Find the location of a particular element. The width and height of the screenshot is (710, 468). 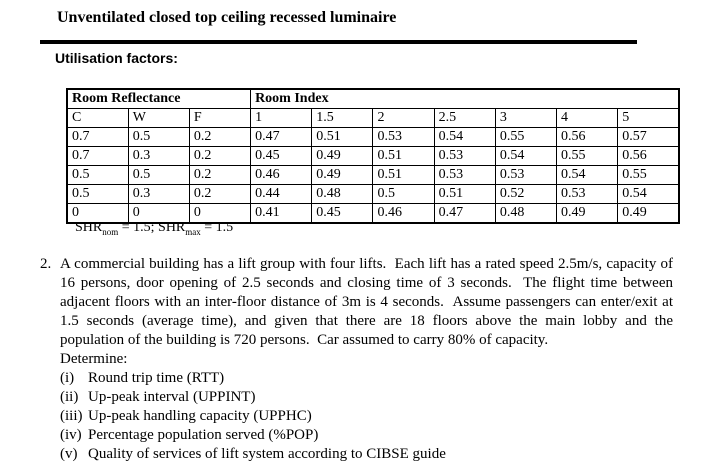

list-item-text: Percentage population served (%POP) is located at coordinates (203, 435).